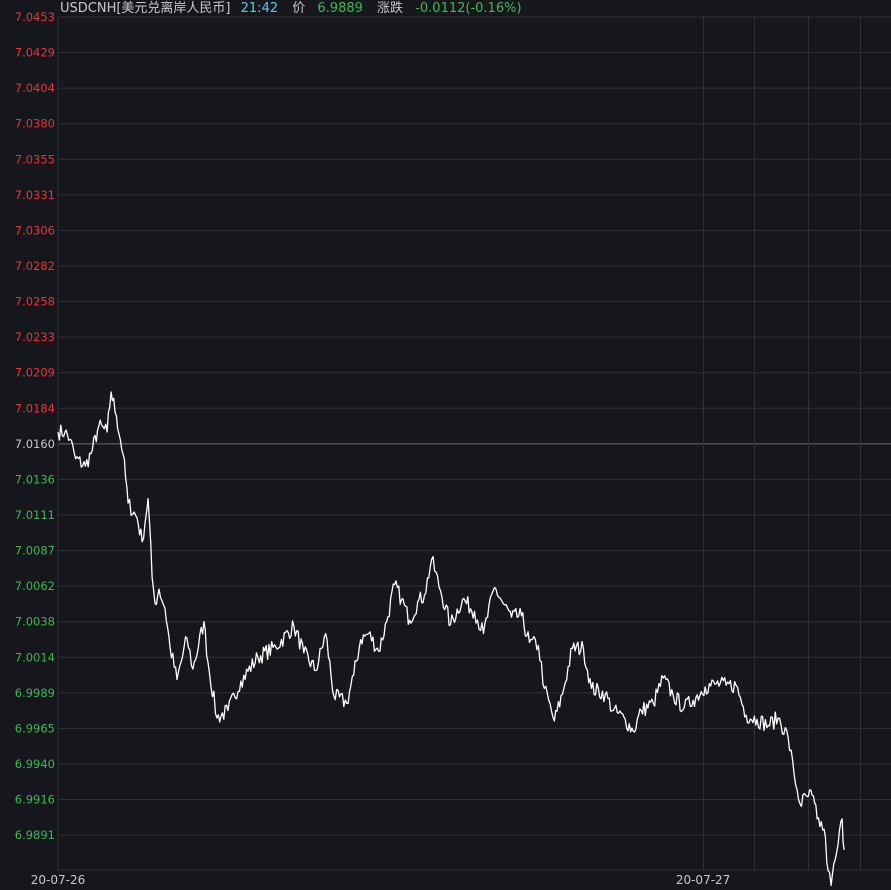 This screenshot has height=890, width=891. I want to click on y-tick-label: 7.0306, so click(35, 230).